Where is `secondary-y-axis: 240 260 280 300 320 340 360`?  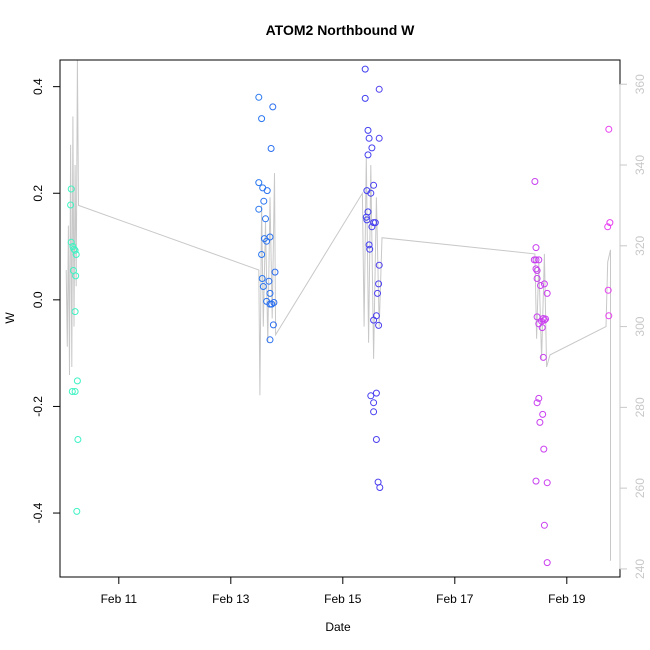 secondary-y-axis: 240 260 280 300 320 340 360 is located at coordinates (633, 326).